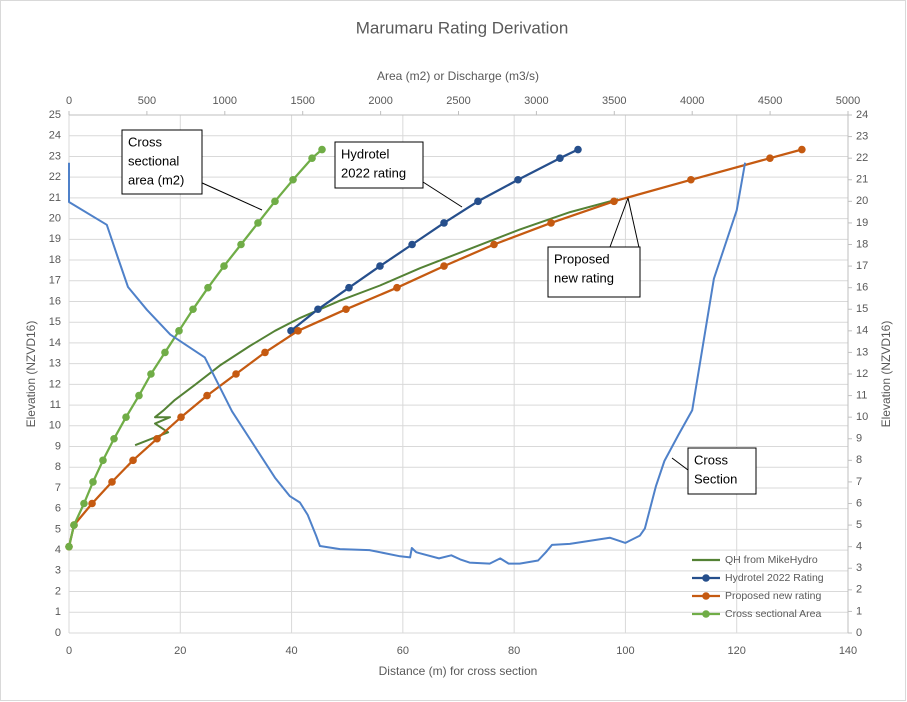 The height and width of the screenshot is (702, 907). What do you see at coordinates (862, 244) in the screenshot?
I see `y2-tick-label: 18` at bounding box center [862, 244].